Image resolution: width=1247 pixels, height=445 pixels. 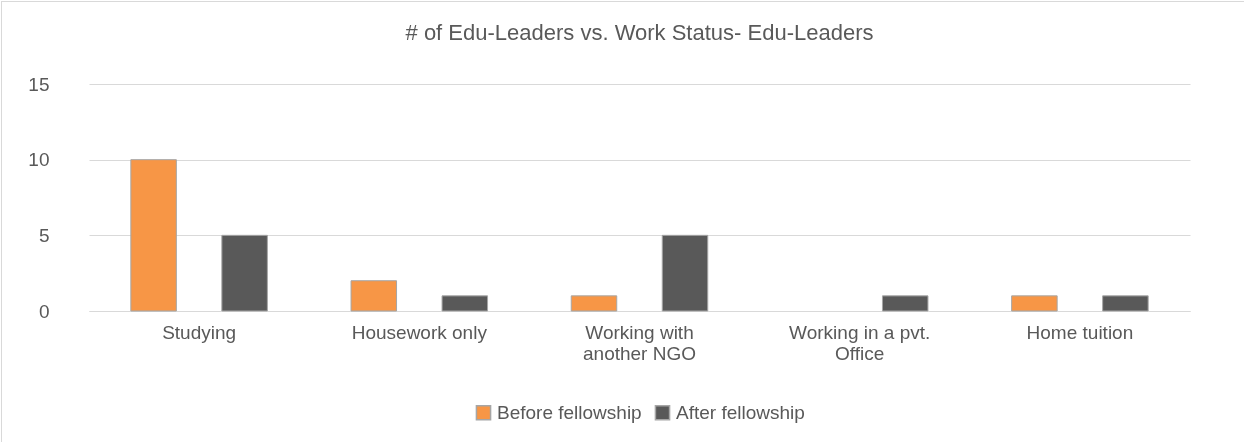 I want to click on x-tick-label: Home tuition, so click(x=1080, y=332).